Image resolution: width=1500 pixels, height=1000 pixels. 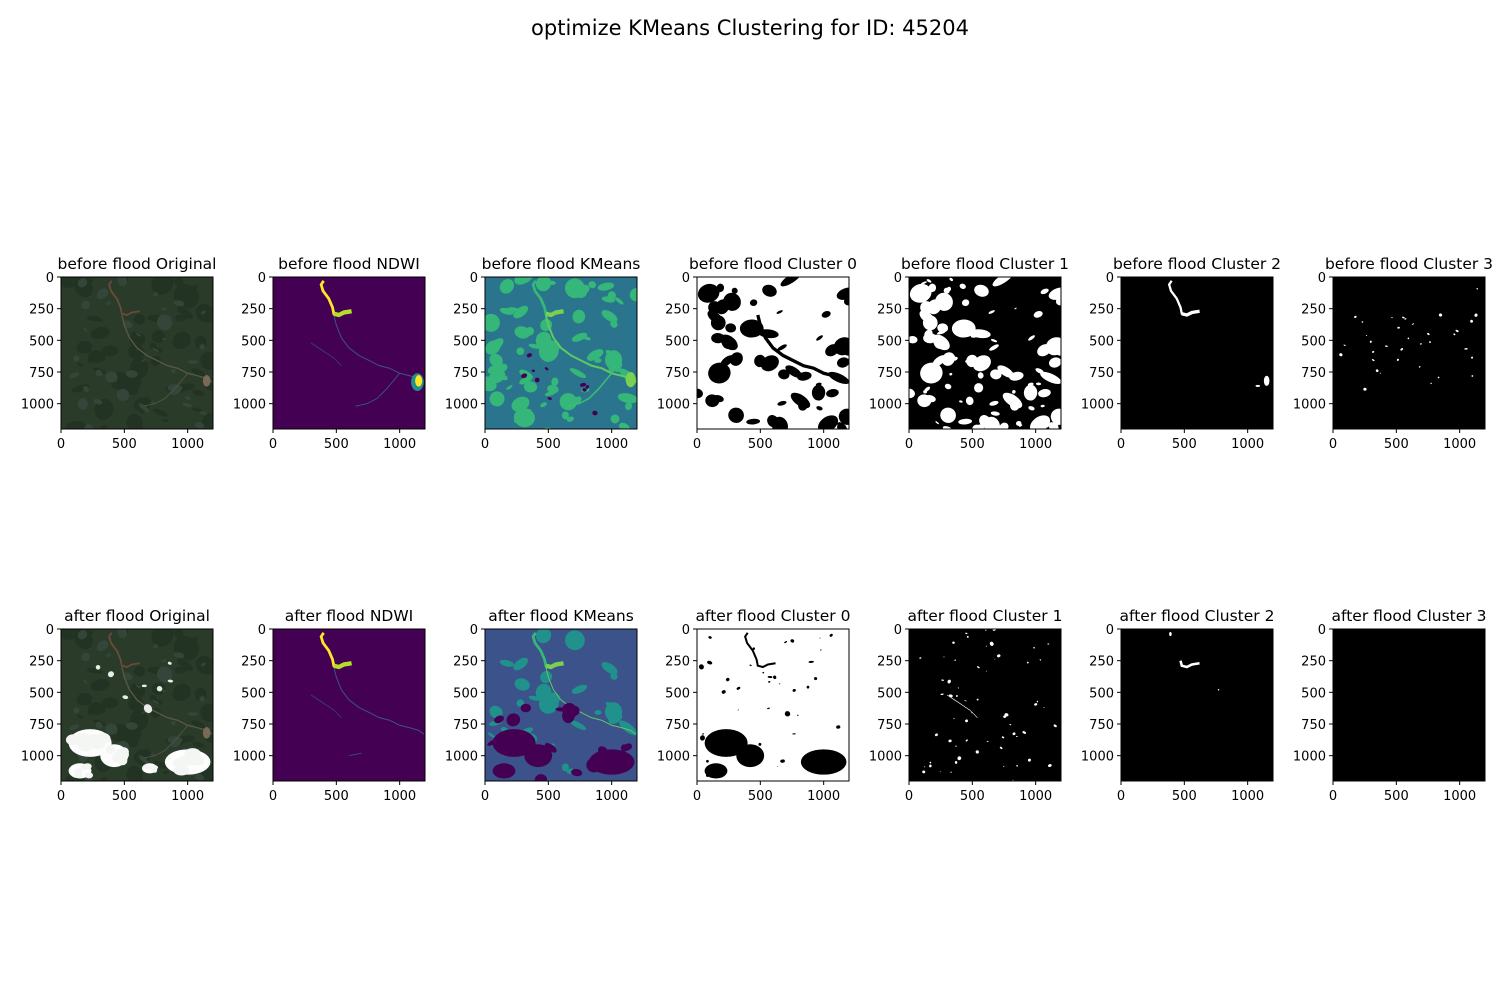 I want to click on cloud, so click(x=78, y=774).